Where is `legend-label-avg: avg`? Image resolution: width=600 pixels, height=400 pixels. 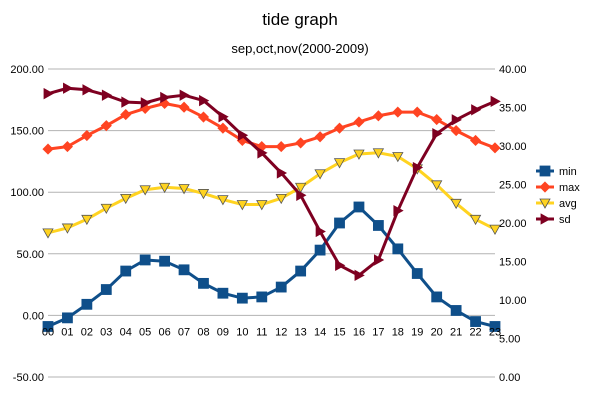
legend-label-avg: avg is located at coordinates (568, 204).